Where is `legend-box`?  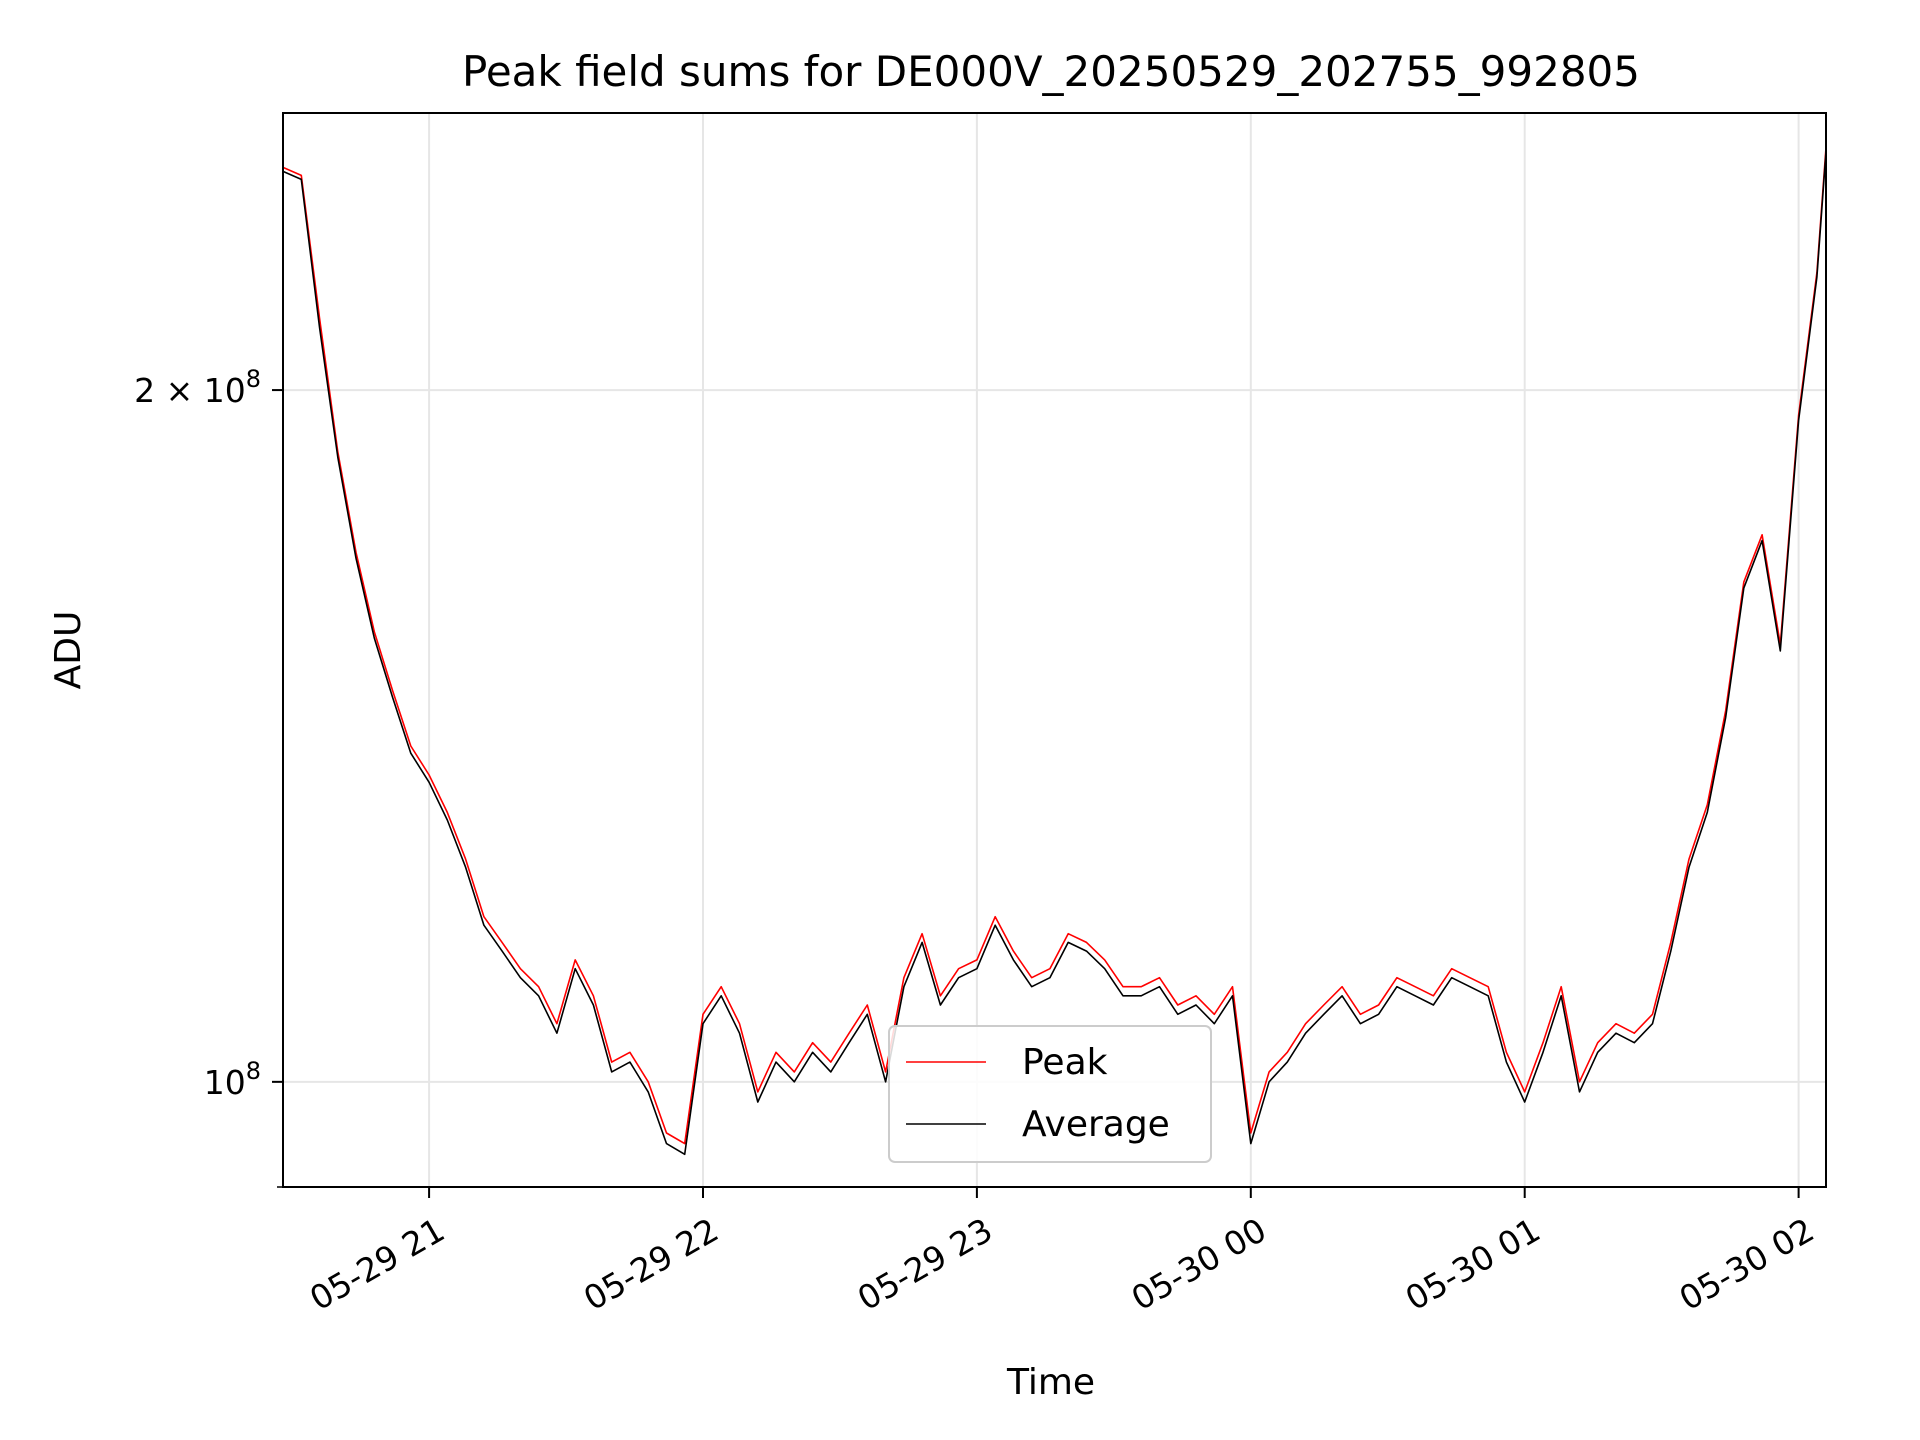
legend-box is located at coordinates (1050, 1094).